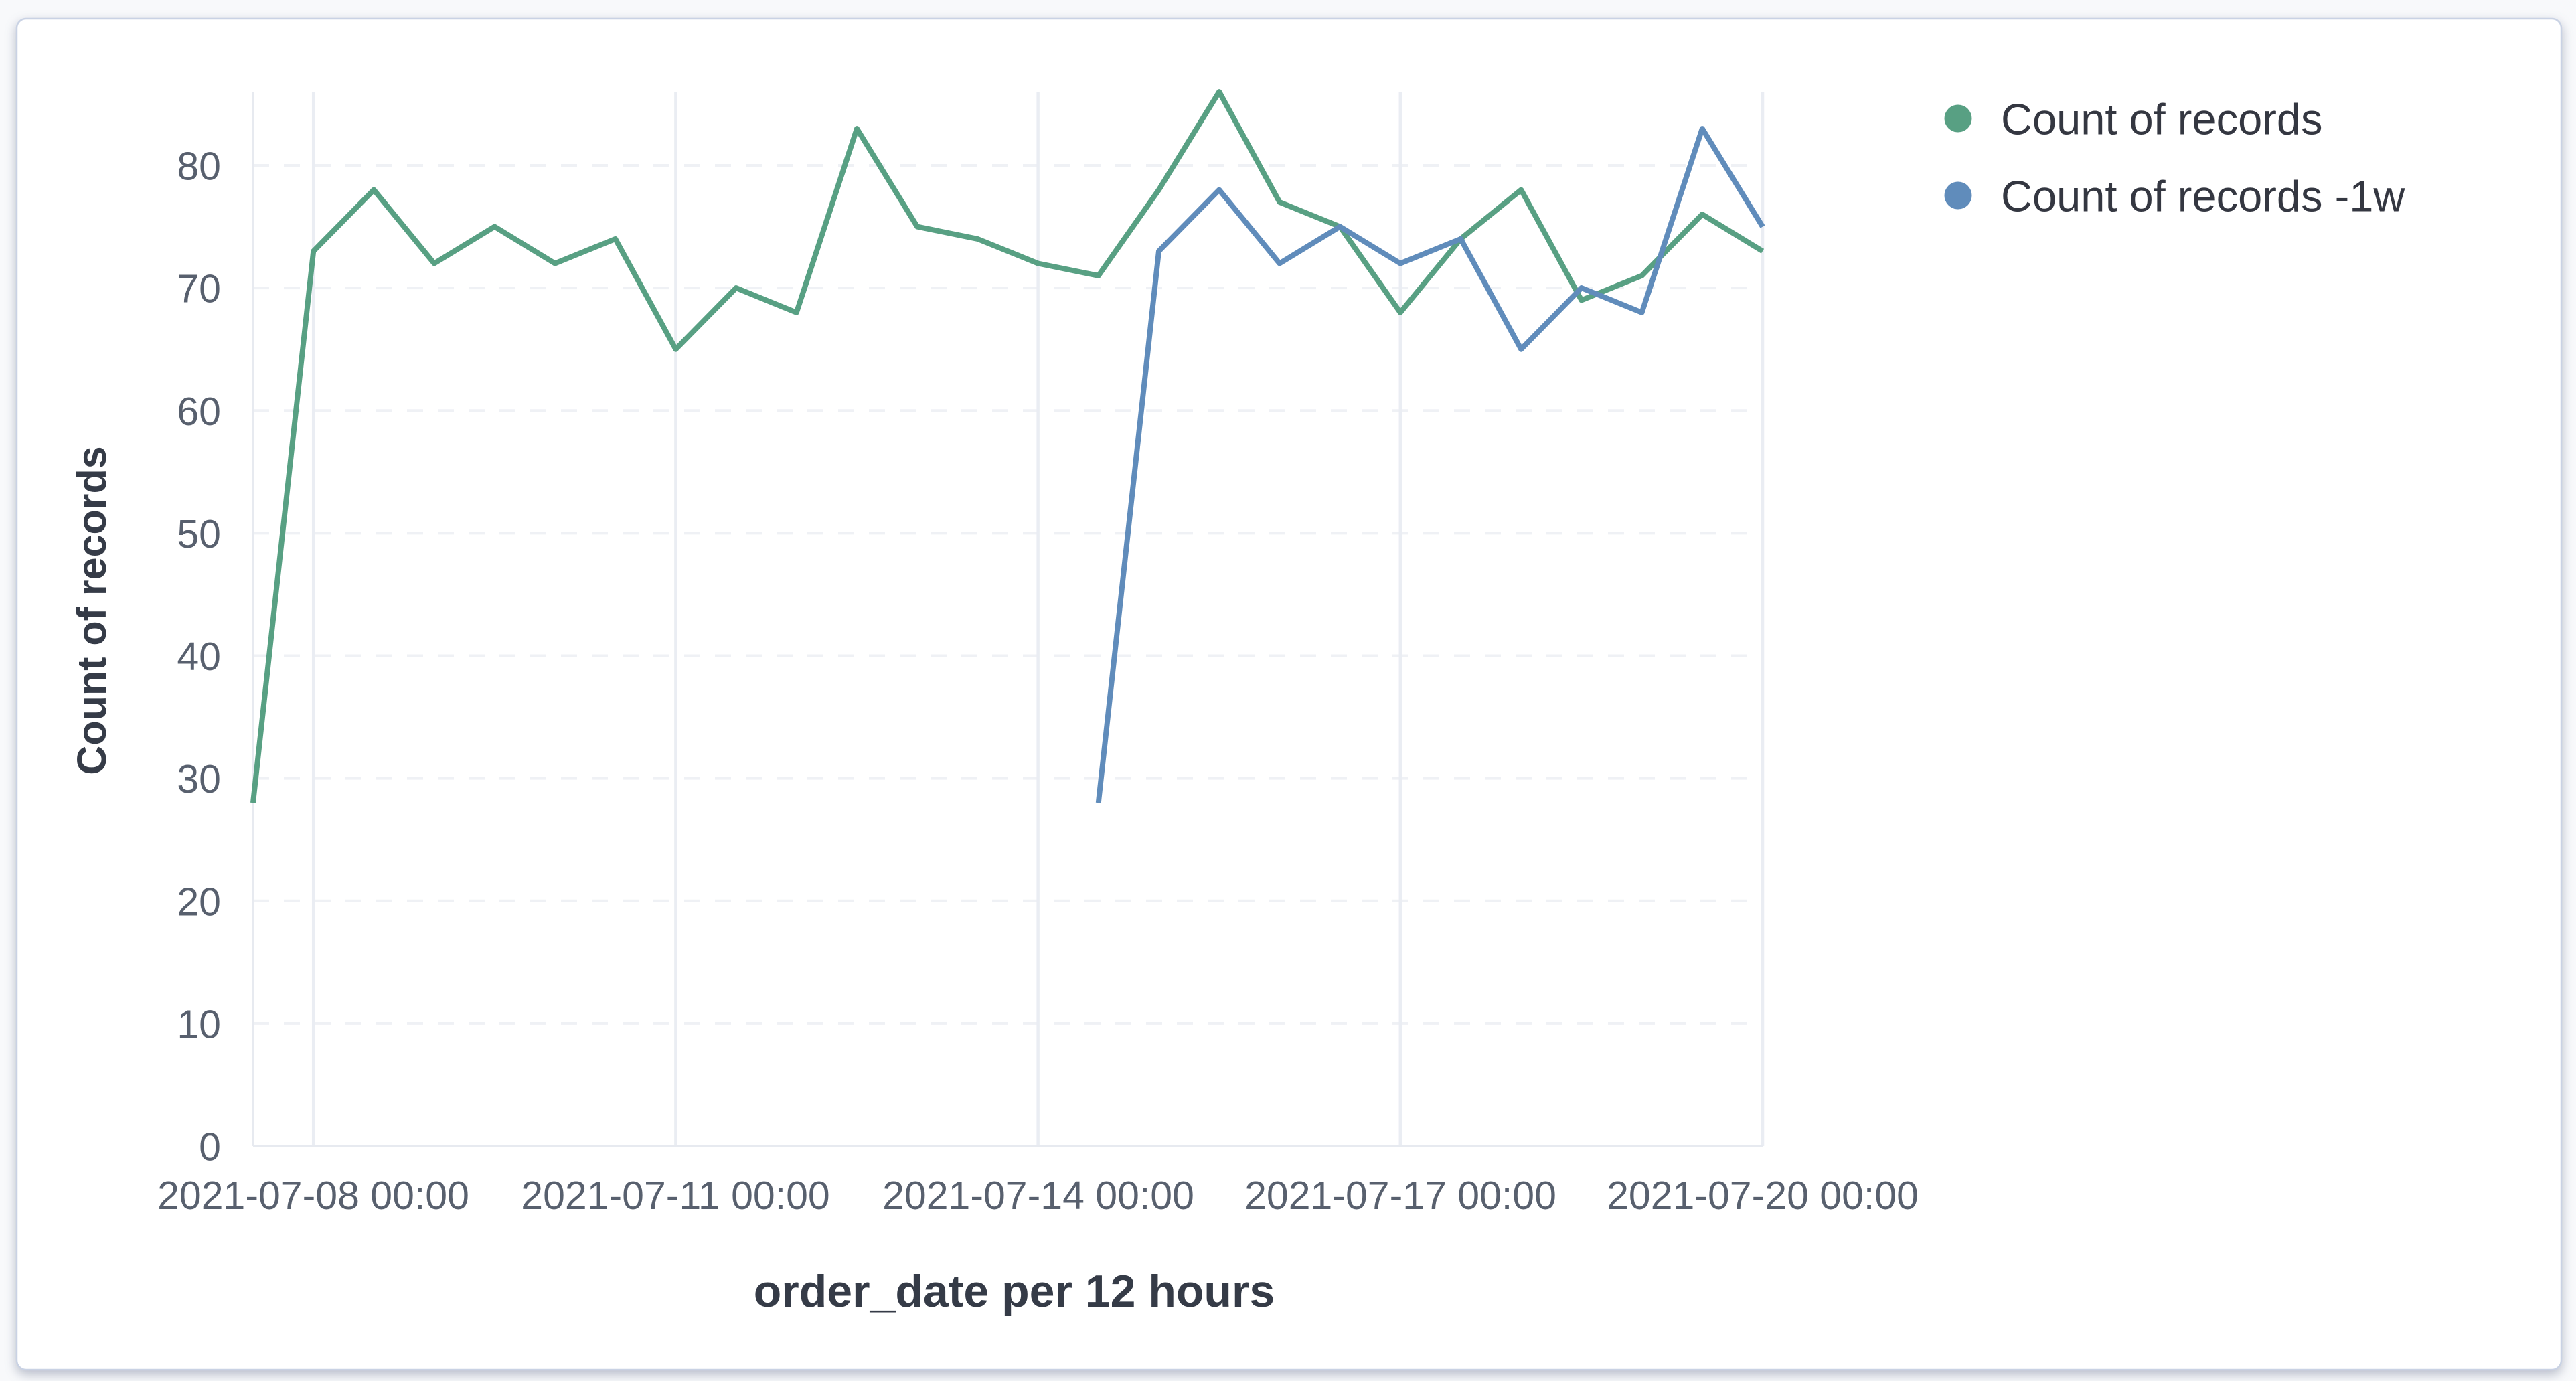 The width and height of the screenshot is (2576, 1381). Describe the element at coordinates (1015, 1291) in the screenshot. I see `svg-text: order_date per 12 hours` at that location.